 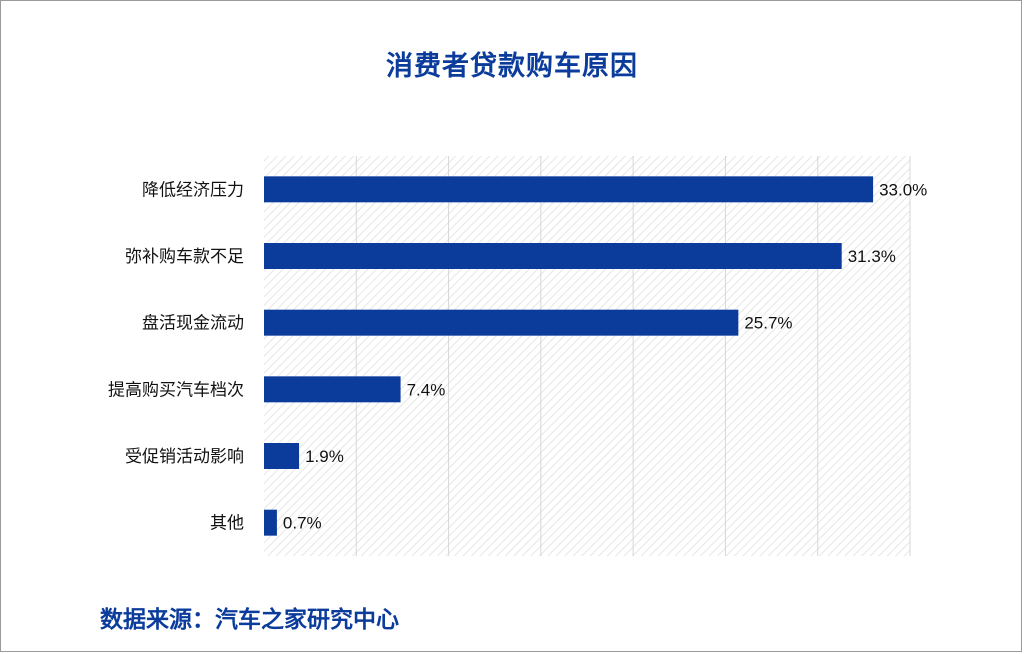 I want to click on data-label: 7.4%, so click(x=426, y=389).